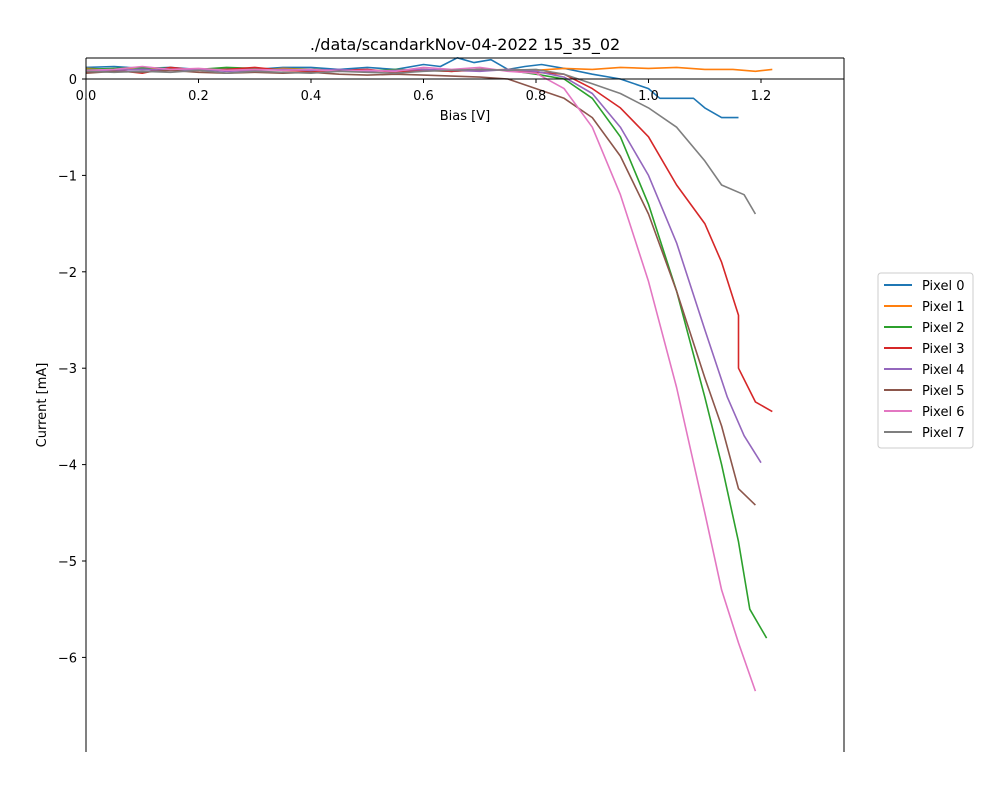 Image resolution: width=1000 pixels, height=800 pixels. Describe the element at coordinates (86, 96) in the screenshot. I see `x-tick-label: 0.0` at that location.